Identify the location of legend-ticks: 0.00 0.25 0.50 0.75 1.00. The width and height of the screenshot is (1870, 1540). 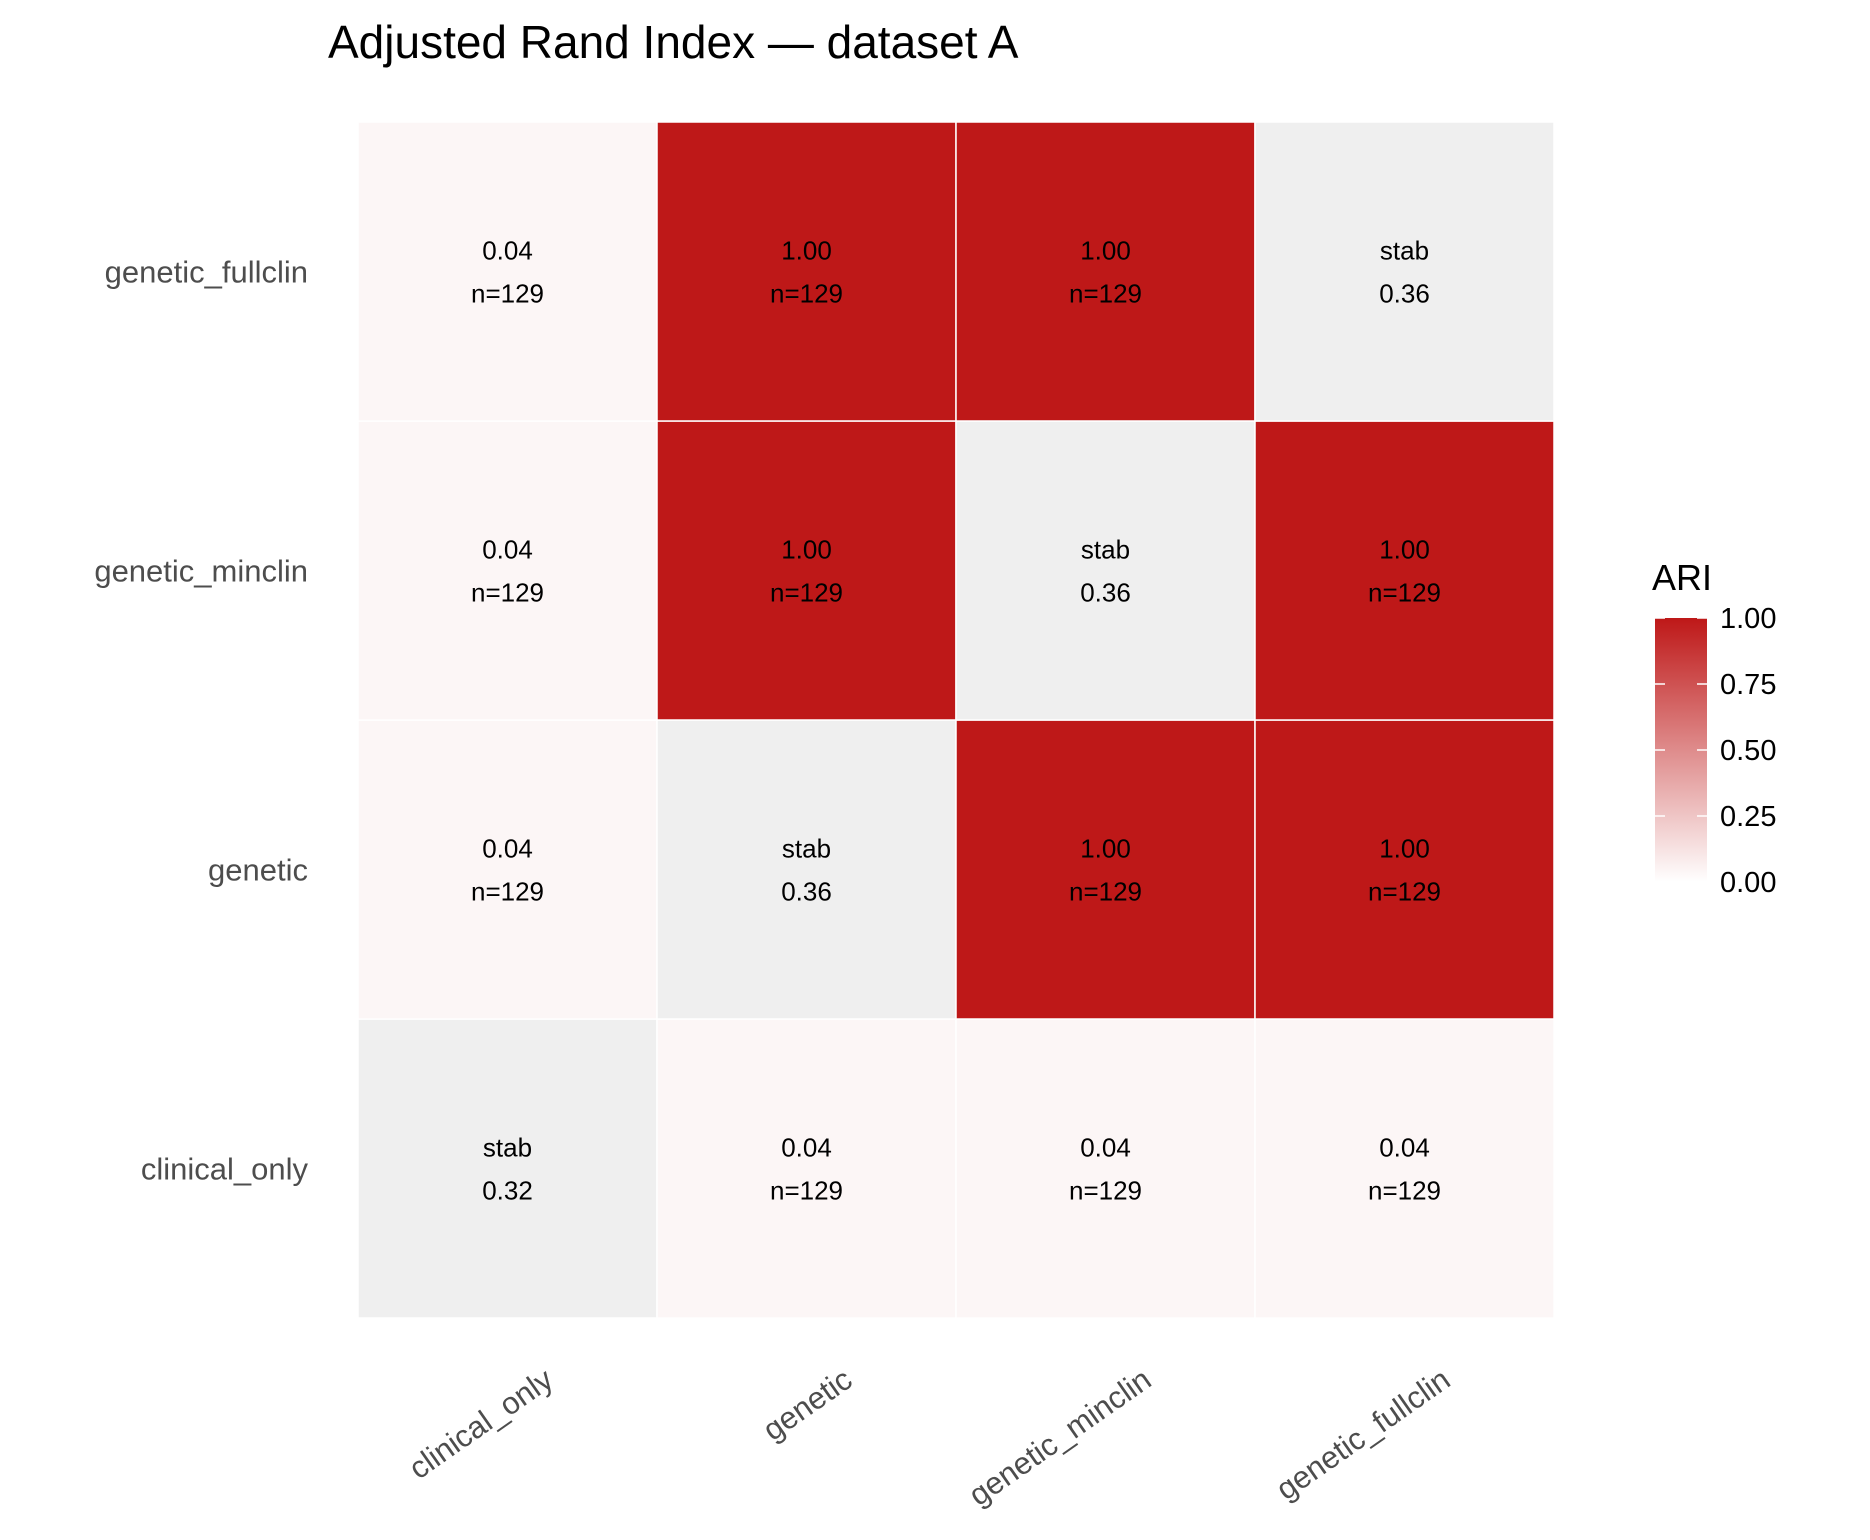
(1715, 751).